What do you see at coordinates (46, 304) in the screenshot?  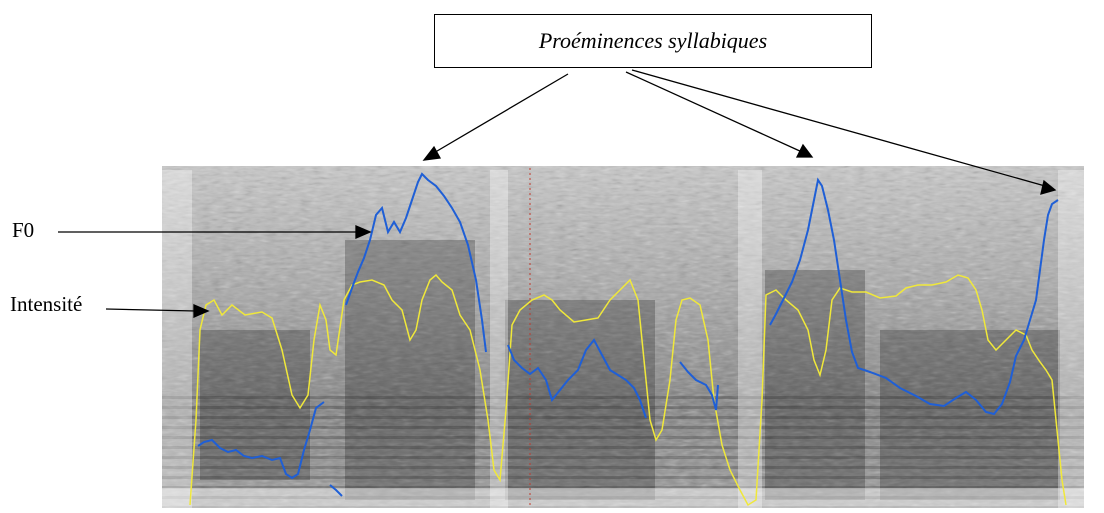 I see `intensity-label: Intensité` at bounding box center [46, 304].